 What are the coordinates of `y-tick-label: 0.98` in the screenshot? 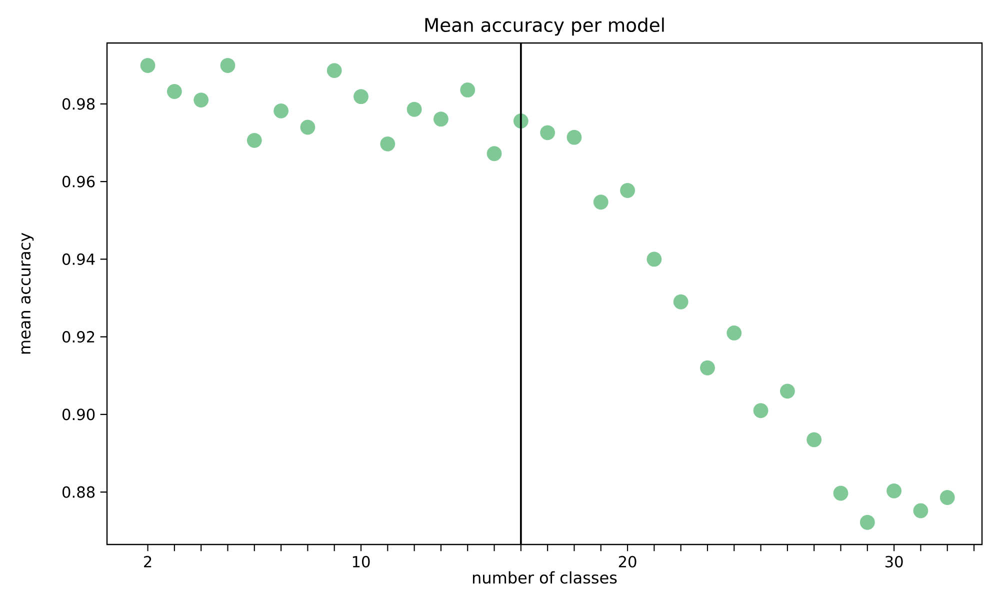 It's located at (78, 104).